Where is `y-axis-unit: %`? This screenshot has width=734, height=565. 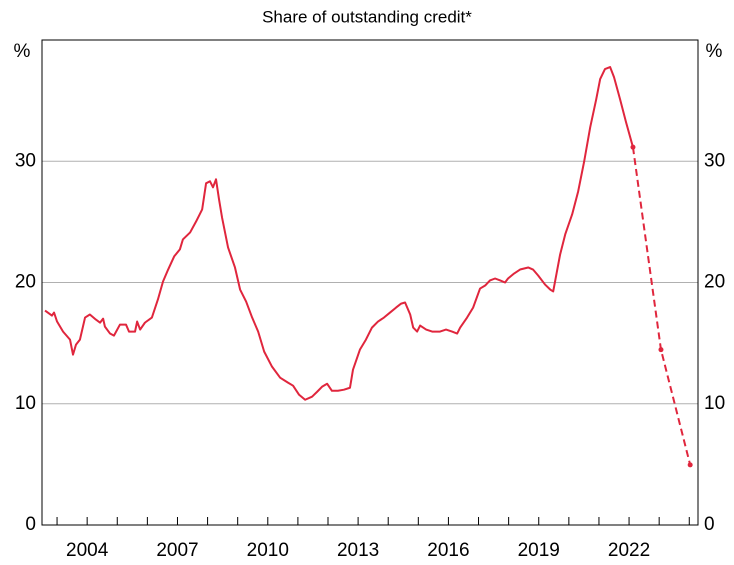 y-axis-unit: % is located at coordinates (22, 51).